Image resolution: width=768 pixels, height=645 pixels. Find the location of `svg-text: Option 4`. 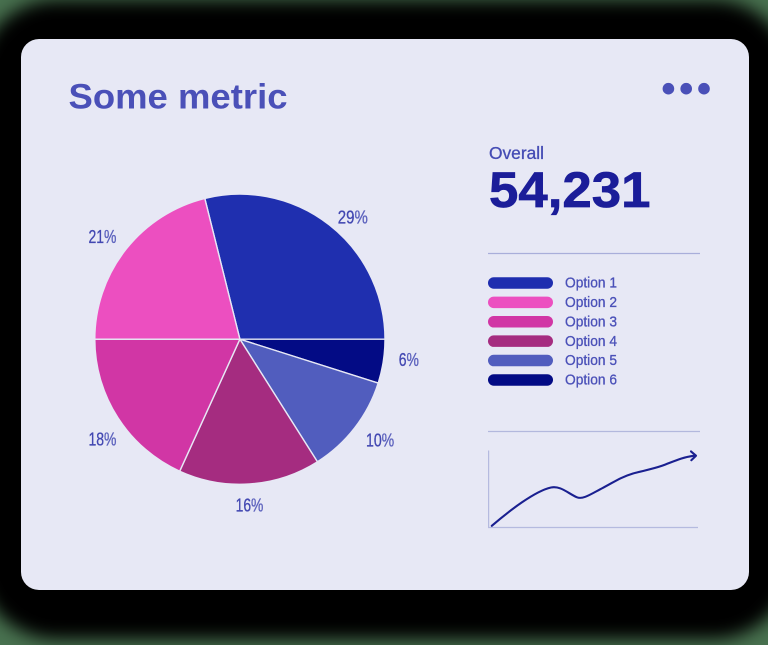

svg-text: Option 4 is located at coordinates (591, 341).